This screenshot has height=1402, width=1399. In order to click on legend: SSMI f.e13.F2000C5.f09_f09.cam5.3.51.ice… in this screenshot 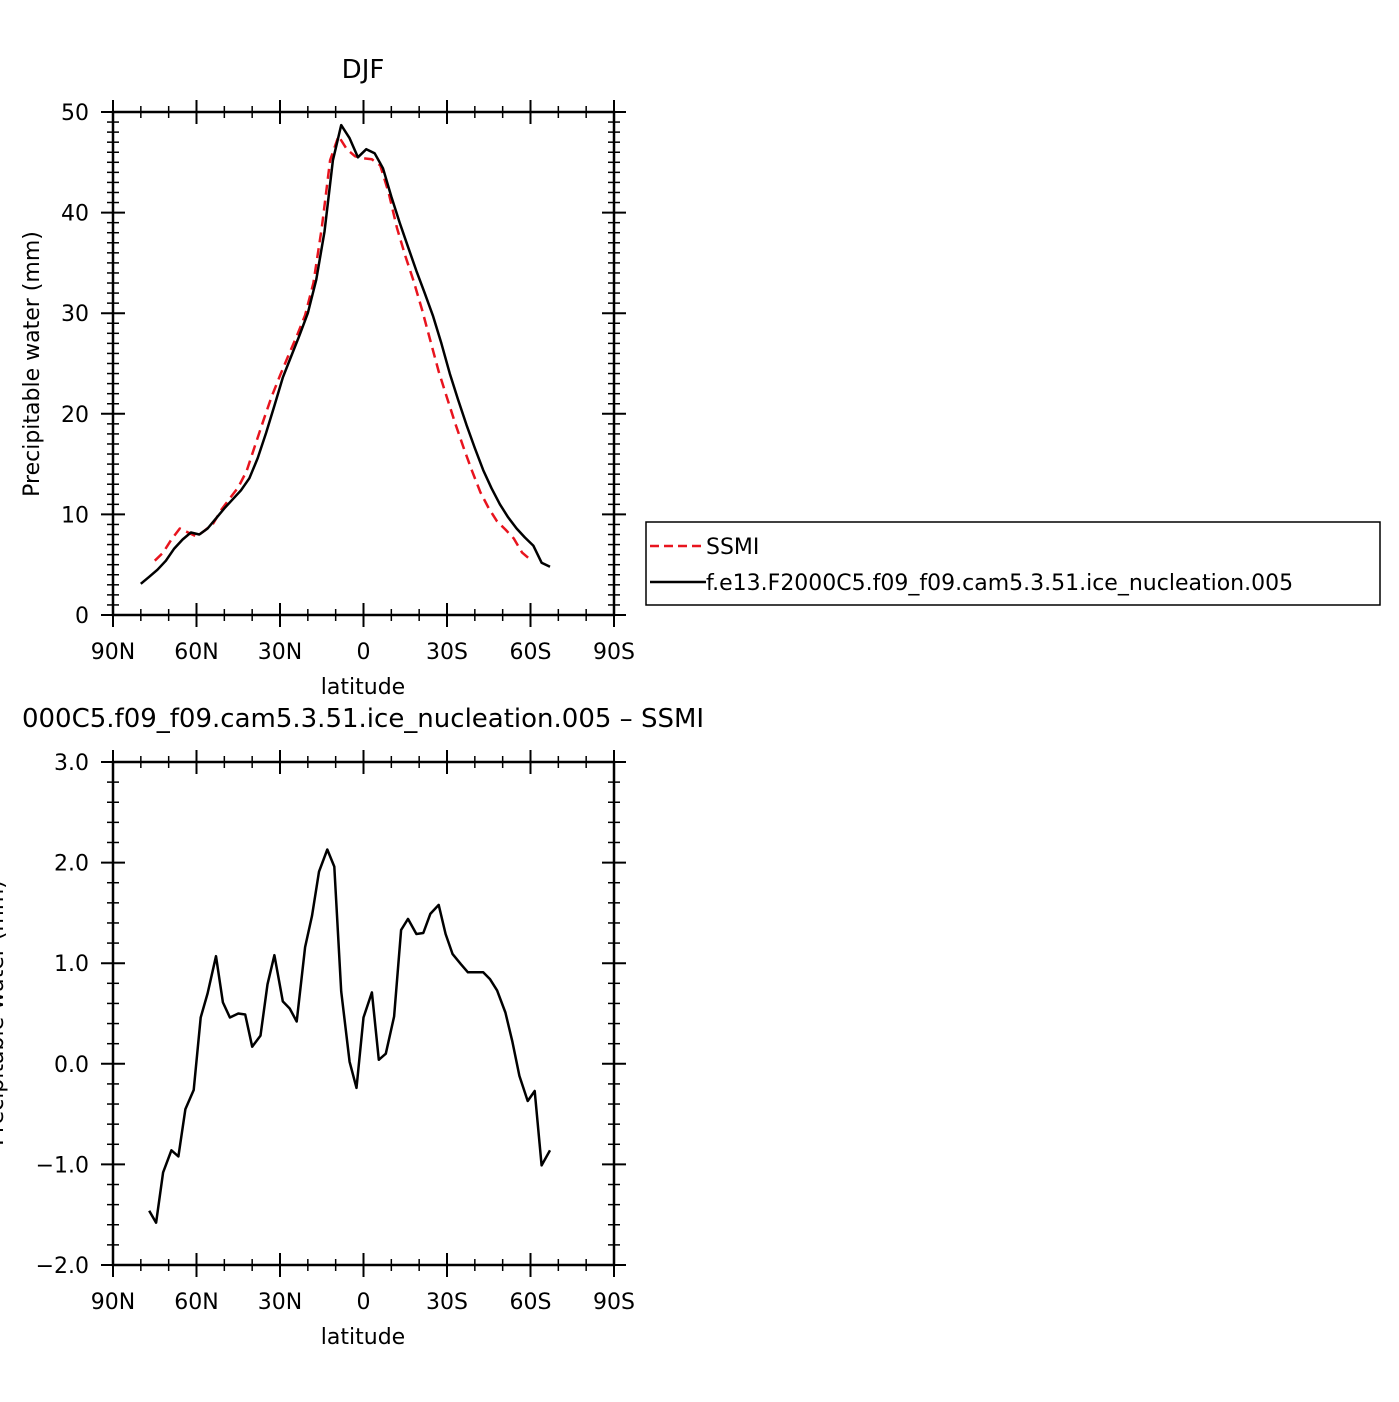, I will do `click(1013, 563)`.